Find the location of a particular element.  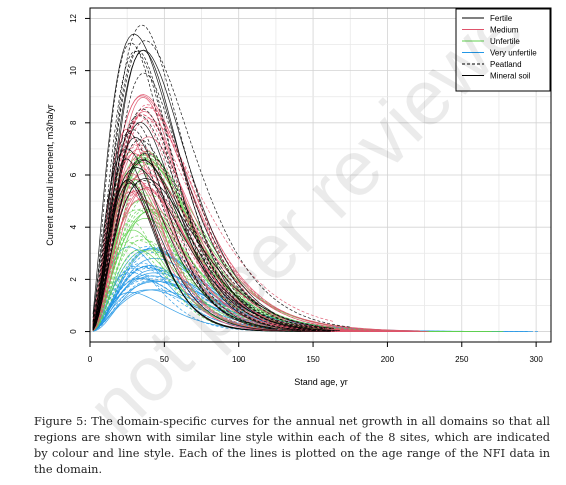

x-tick-label-5: 250 is located at coordinates (462, 359).